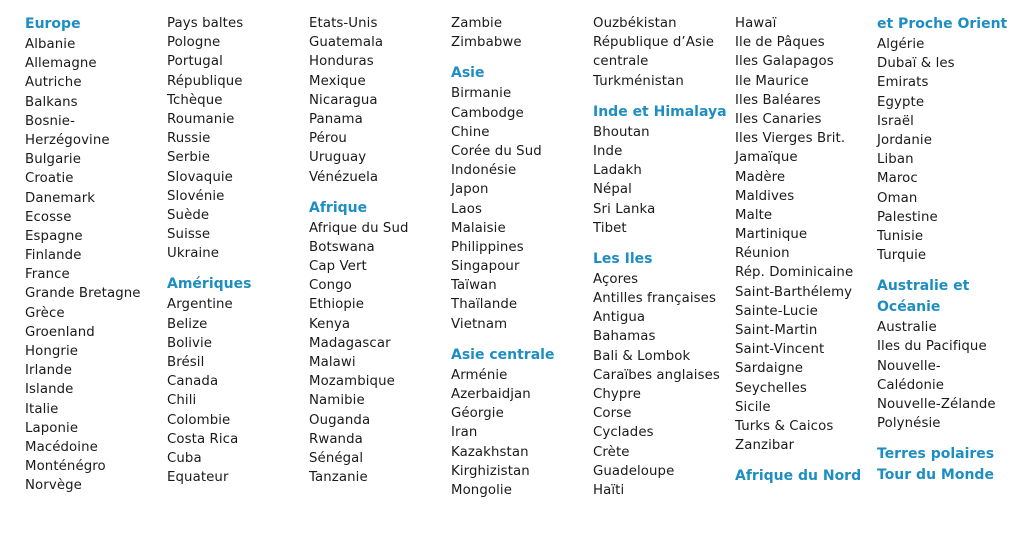  What do you see at coordinates (209, 284) in the screenshot?
I see `region-heading-ameriques: Amériques` at bounding box center [209, 284].